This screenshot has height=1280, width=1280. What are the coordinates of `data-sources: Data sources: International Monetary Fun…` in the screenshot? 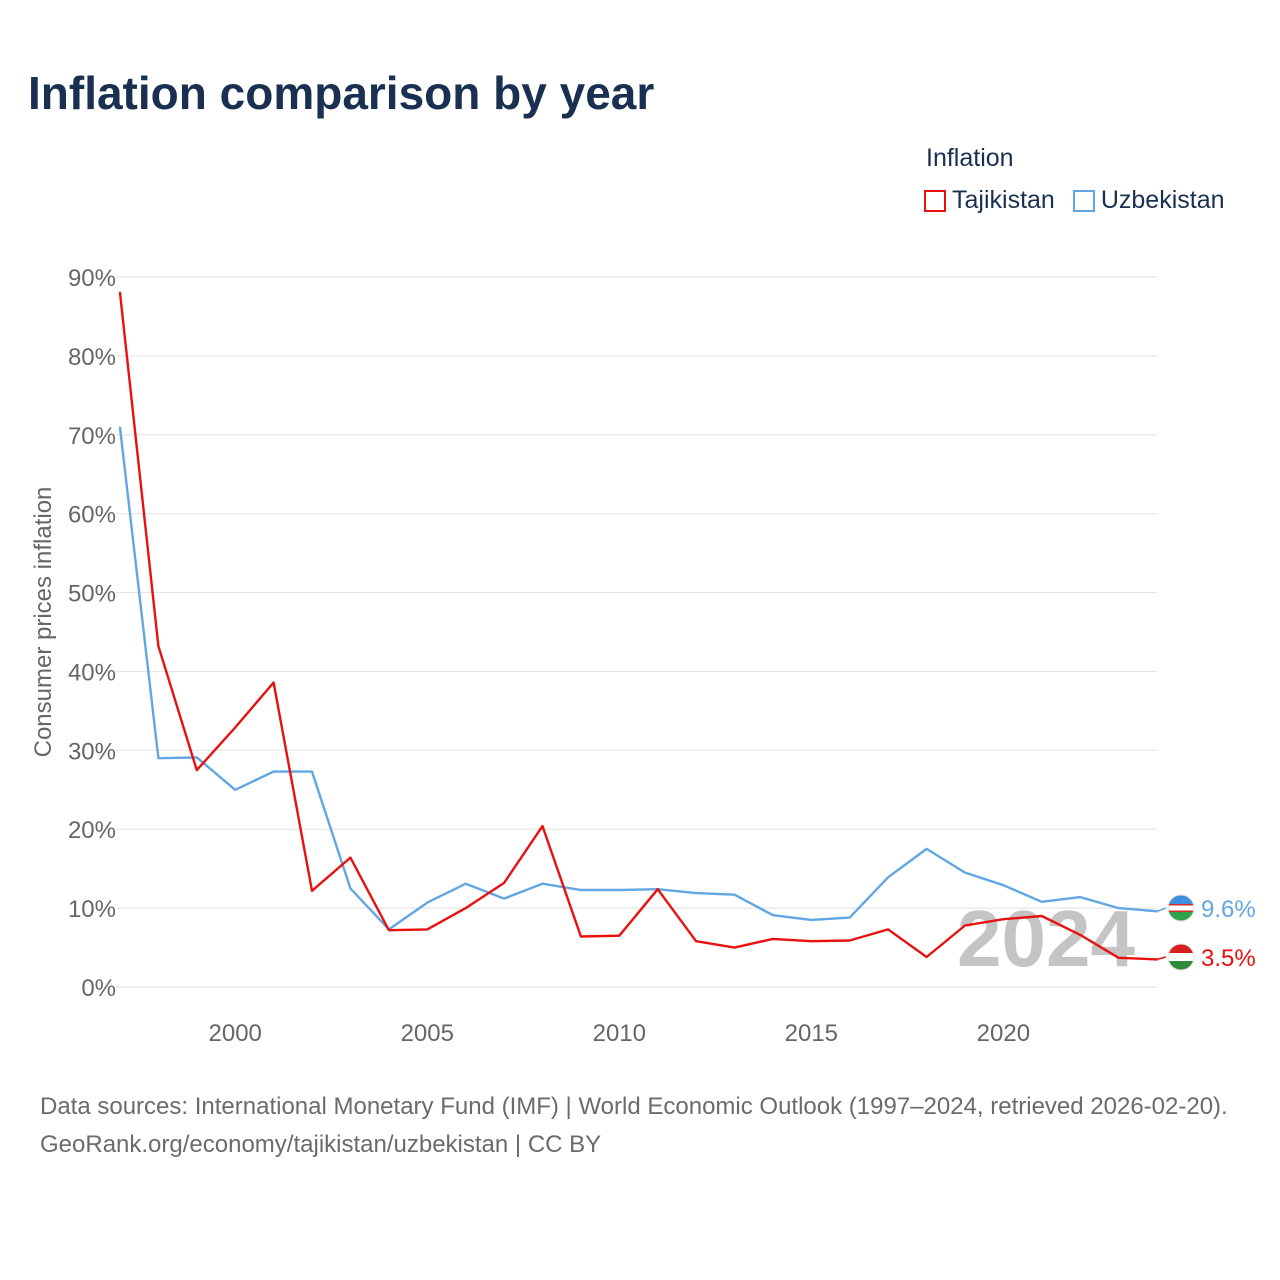 It's located at (634, 1106).